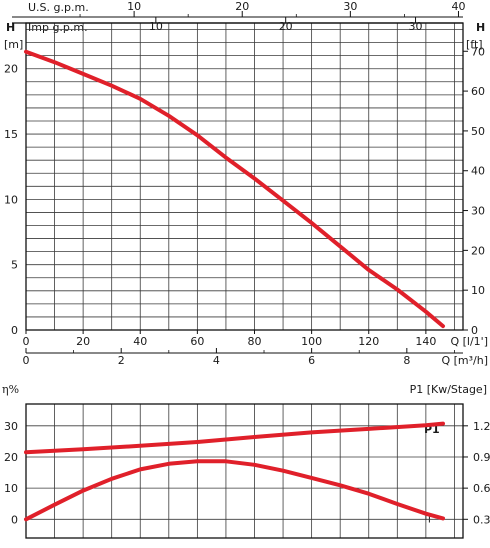 This screenshot has height=548, width=490. Describe the element at coordinates (242, 6) in the screenshot. I see `us-gpm-tick-label: 20` at that location.